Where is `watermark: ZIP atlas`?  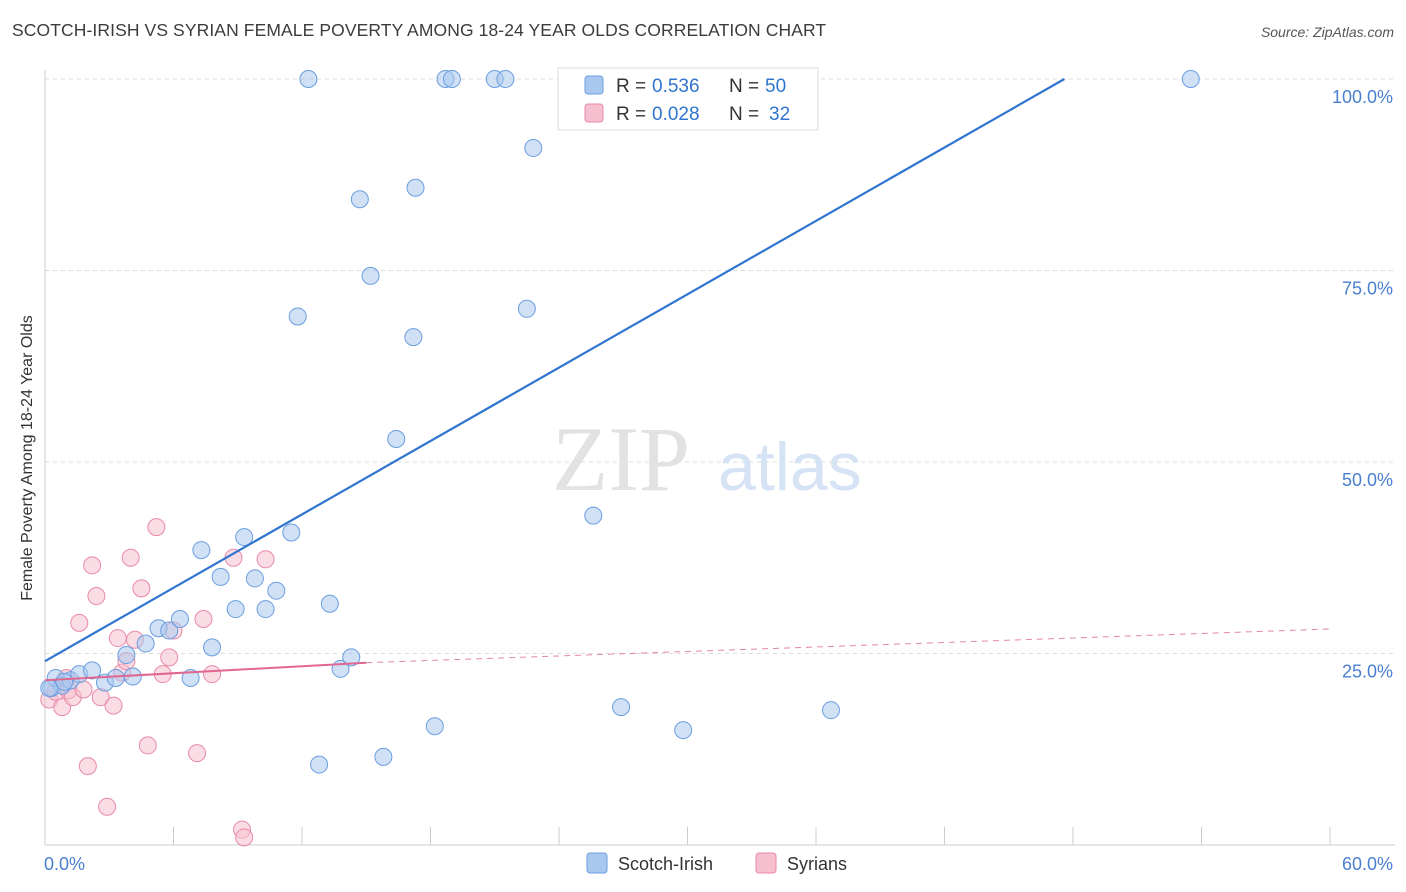
watermark: ZIP atlas is located at coordinates (707, 459).